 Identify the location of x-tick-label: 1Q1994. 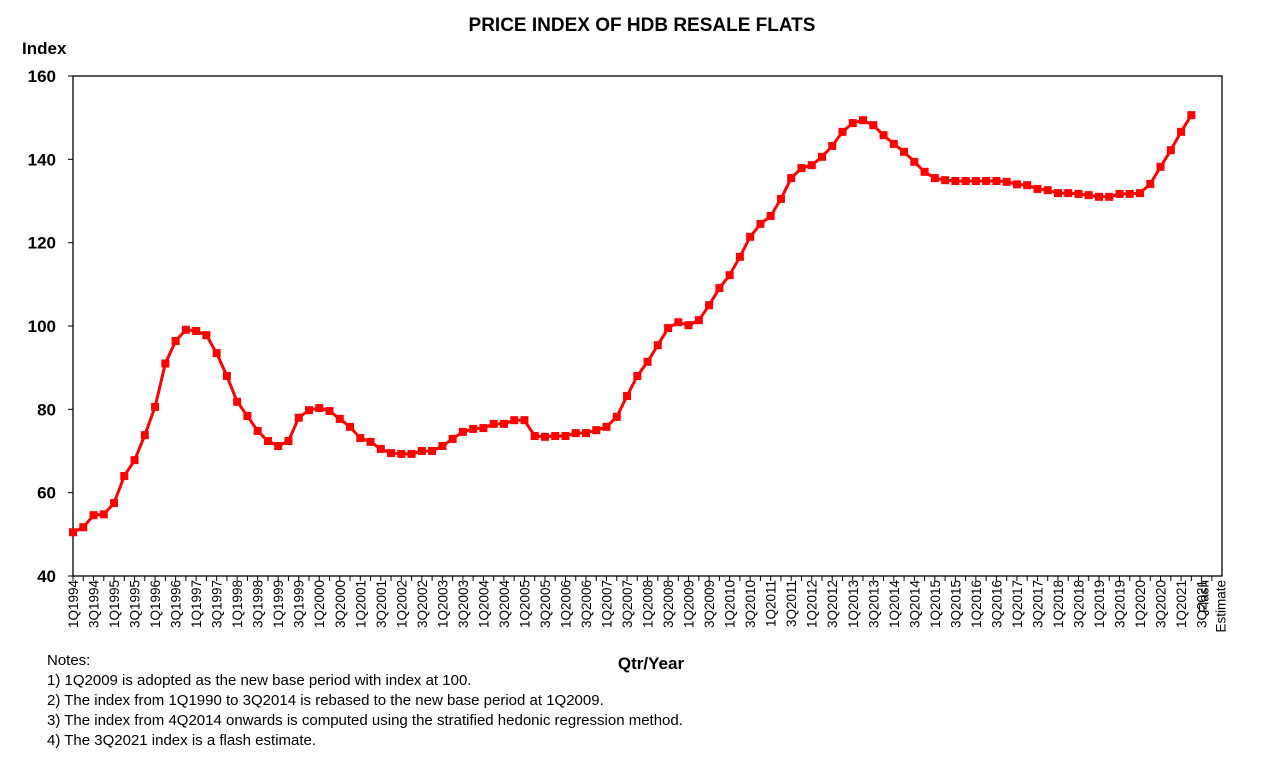
(73, 604).